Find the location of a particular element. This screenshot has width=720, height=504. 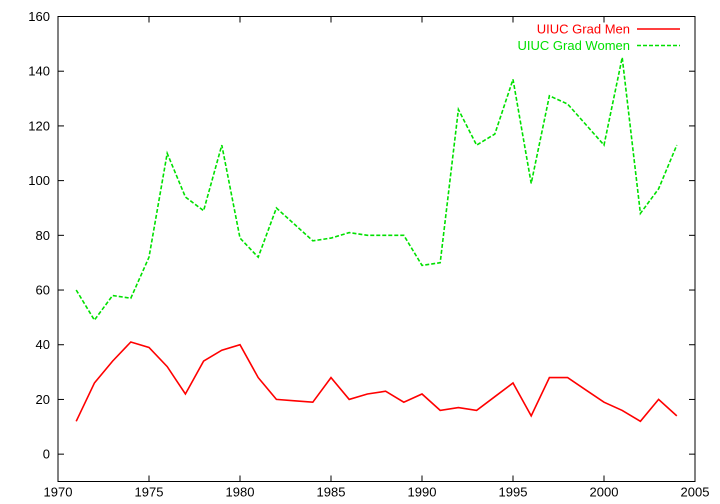

y-tick-label: 0 is located at coordinates (46, 454).